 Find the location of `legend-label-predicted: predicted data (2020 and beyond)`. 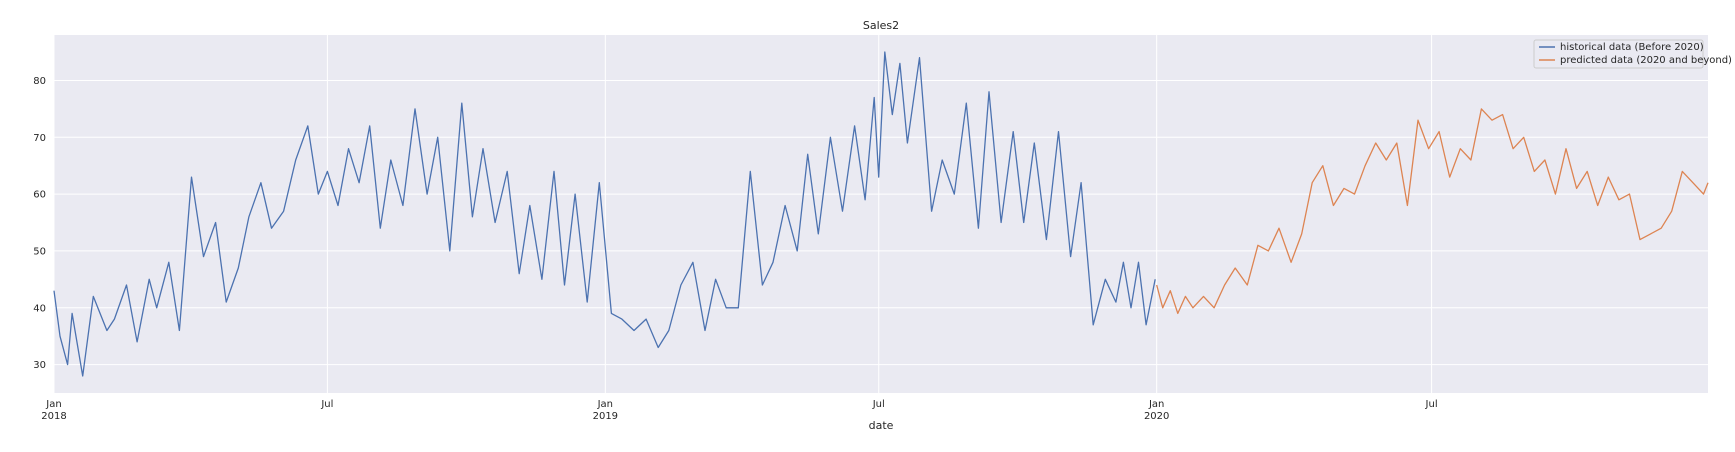

legend-label-predicted: predicted data (2020 and beyond) is located at coordinates (1646, 60).